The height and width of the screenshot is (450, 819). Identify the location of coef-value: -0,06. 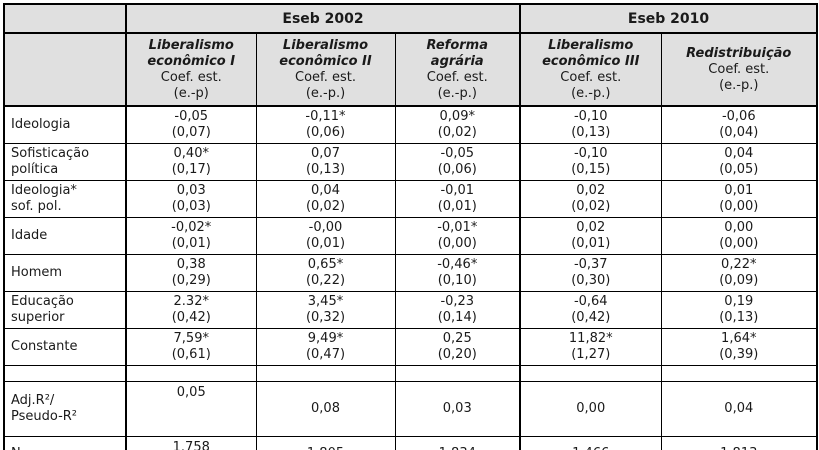
(738, 116).